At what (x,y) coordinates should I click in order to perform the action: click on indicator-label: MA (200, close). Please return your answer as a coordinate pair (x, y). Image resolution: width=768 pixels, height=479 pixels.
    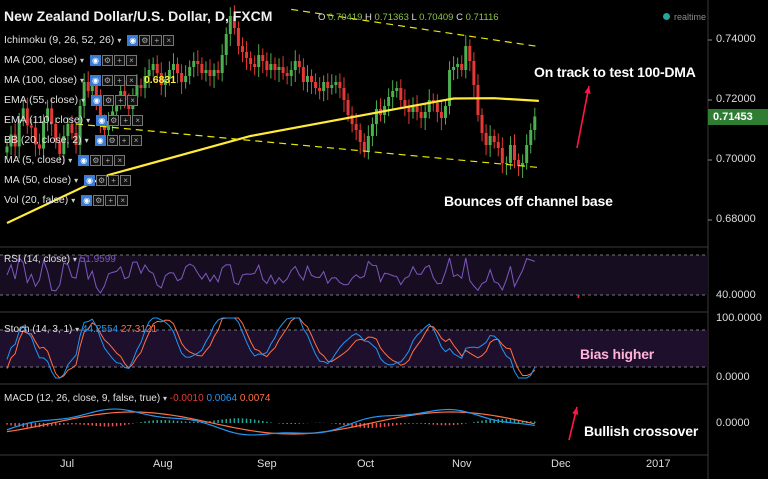
    Looking at the image, I should click on (40, 60).